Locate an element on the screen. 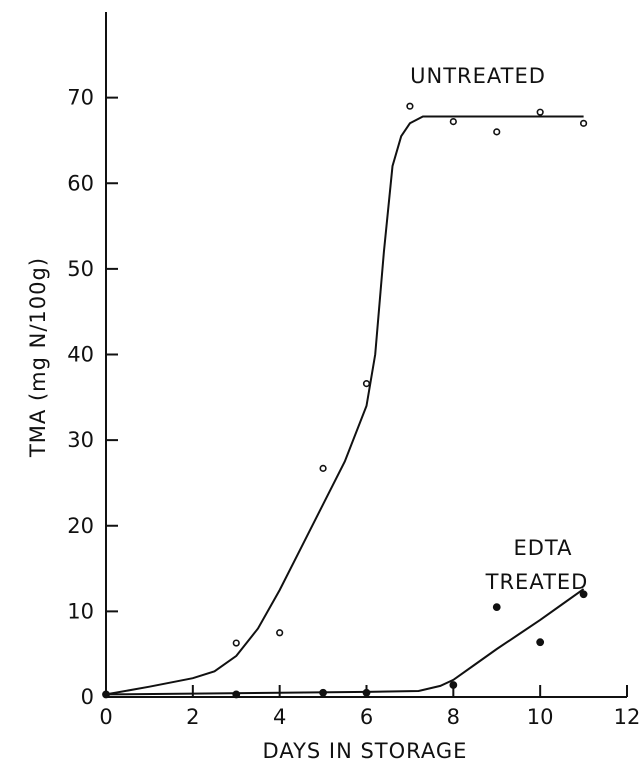 Image resolution: width=640 pixels, height=772 pixels. y-tick-label: 10 is located at coordinates (80, 611).